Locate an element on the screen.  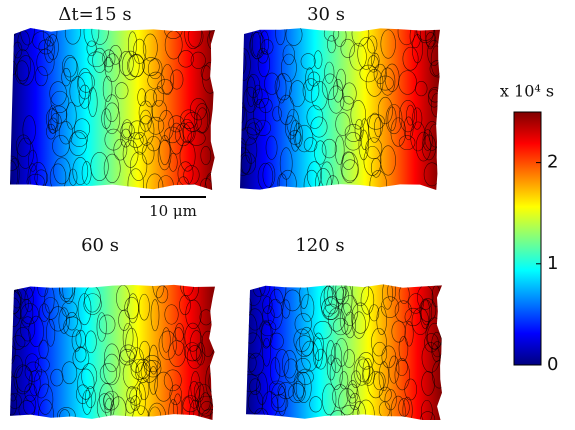
scale-bar-label: 10 μm is located at coordinates (173, 211).